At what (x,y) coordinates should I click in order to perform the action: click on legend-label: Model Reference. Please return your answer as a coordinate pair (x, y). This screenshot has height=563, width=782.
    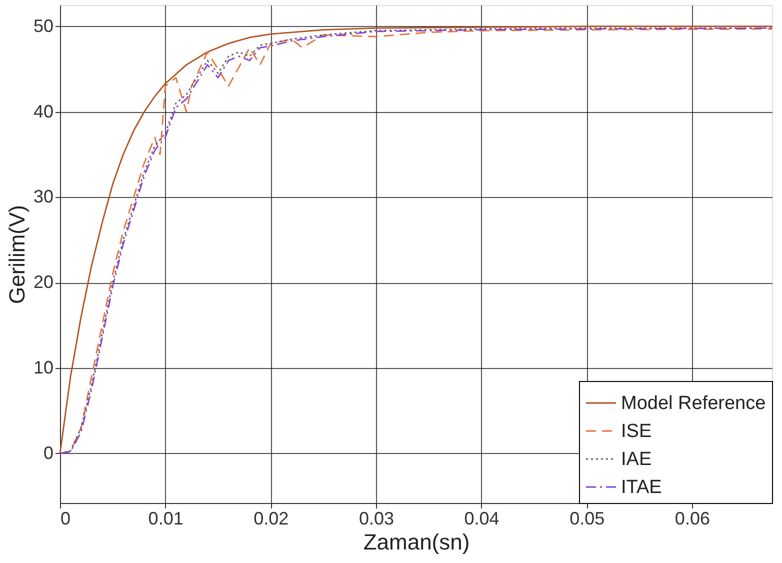
    Looking at the image, I should click on (693, 403).